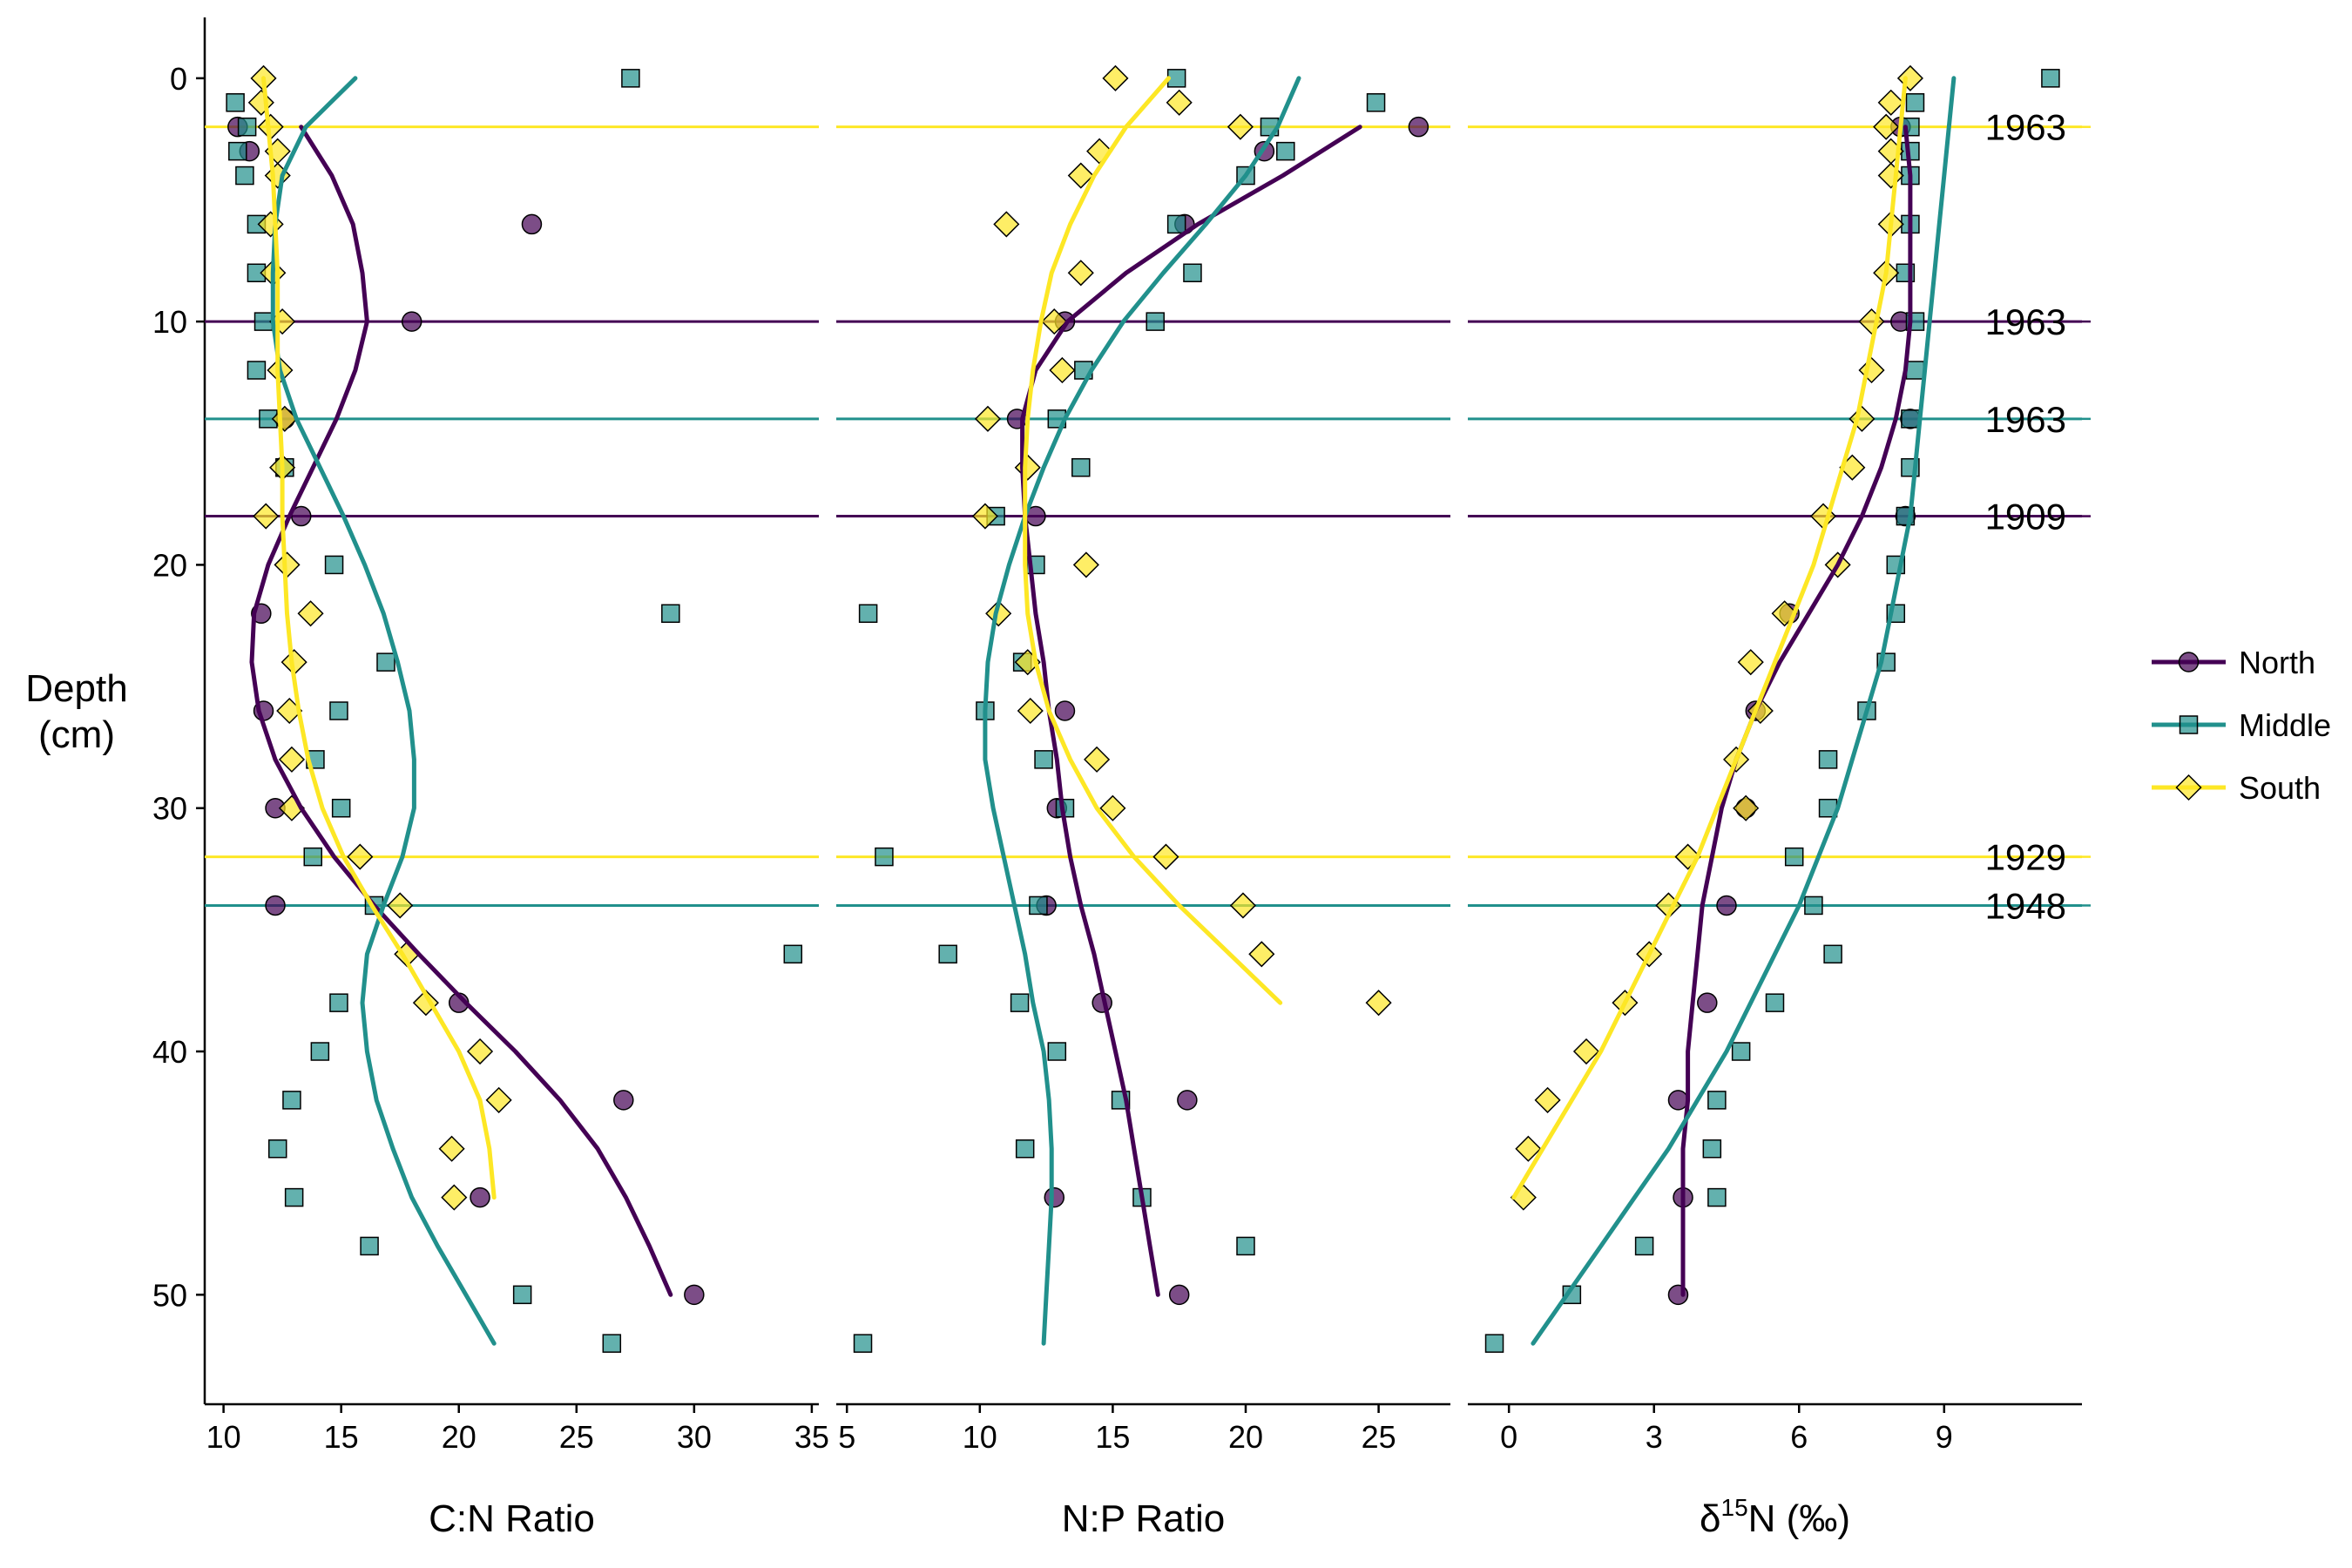 The image size is (2352, 1568). Describe the element at coordinates (811, 1437) in the screenshot. I see `x-tick-label: 35` at that location.